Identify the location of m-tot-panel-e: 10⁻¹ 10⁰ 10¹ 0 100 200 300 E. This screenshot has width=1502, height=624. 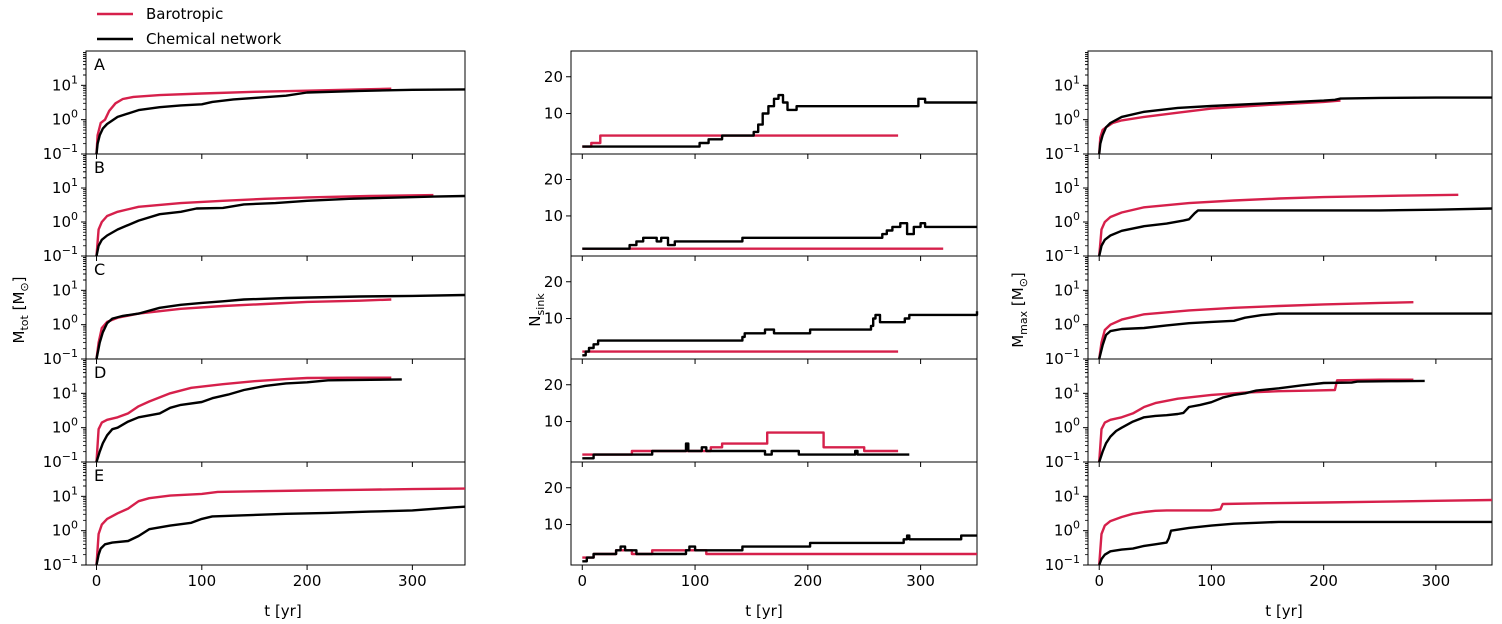
(254, 525).